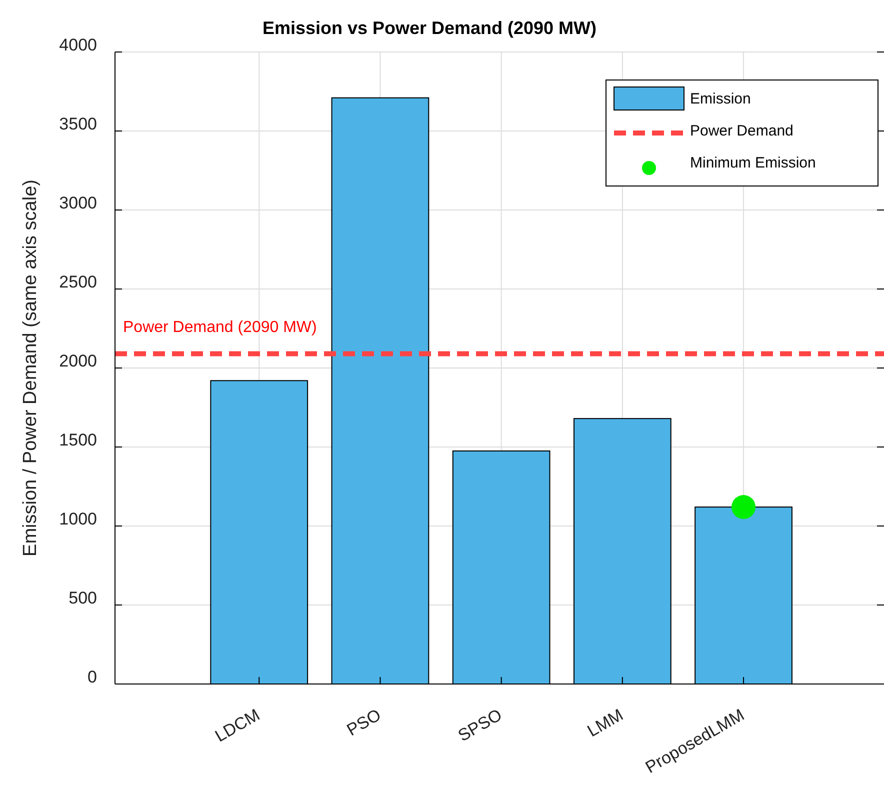 The image size is (884, 794). I want to click on y-tick-label: 1500, so click(78, 440).